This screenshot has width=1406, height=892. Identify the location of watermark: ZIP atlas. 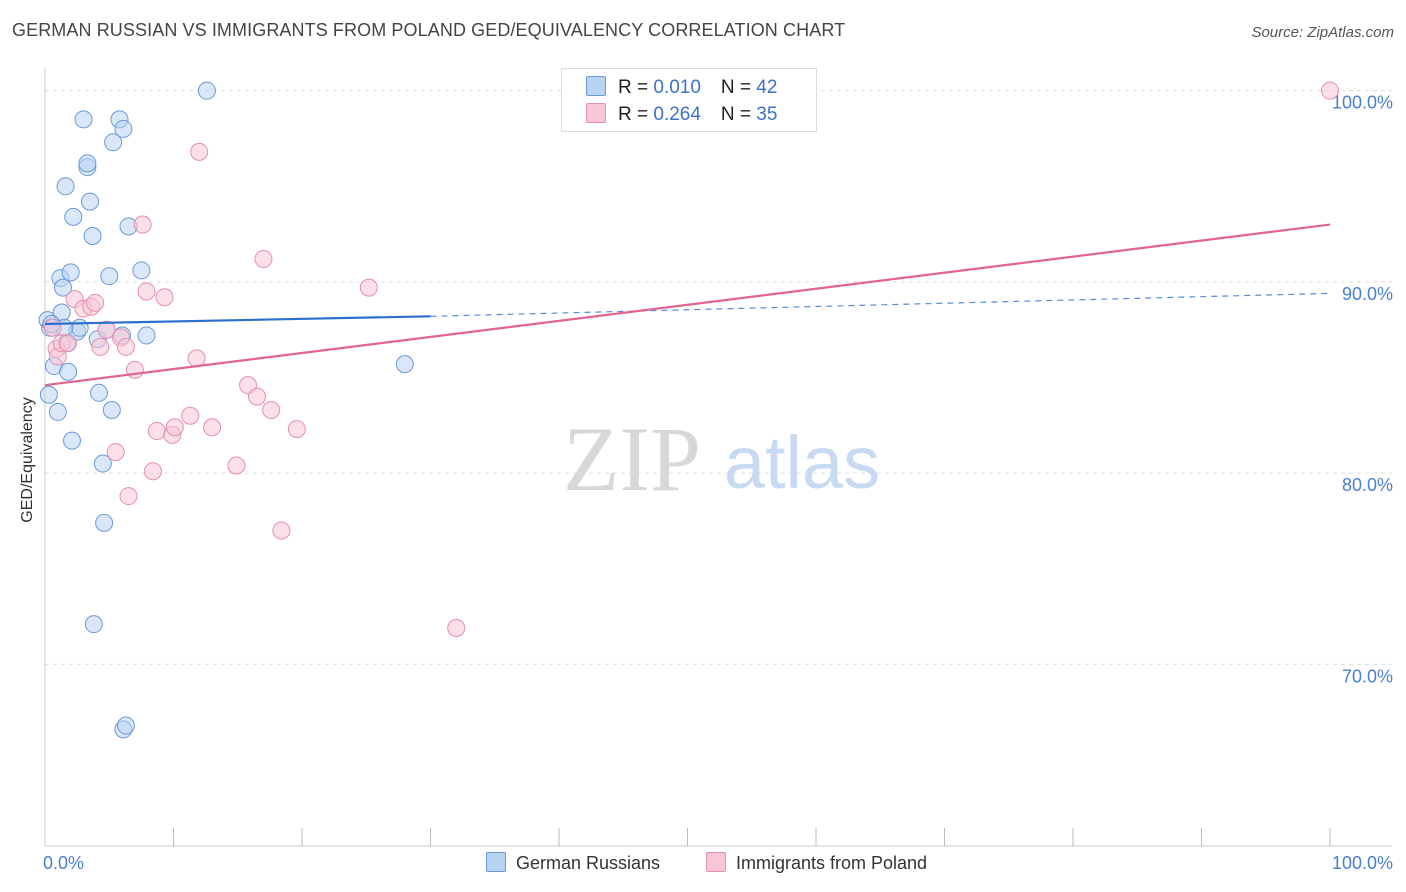
(721, 459).